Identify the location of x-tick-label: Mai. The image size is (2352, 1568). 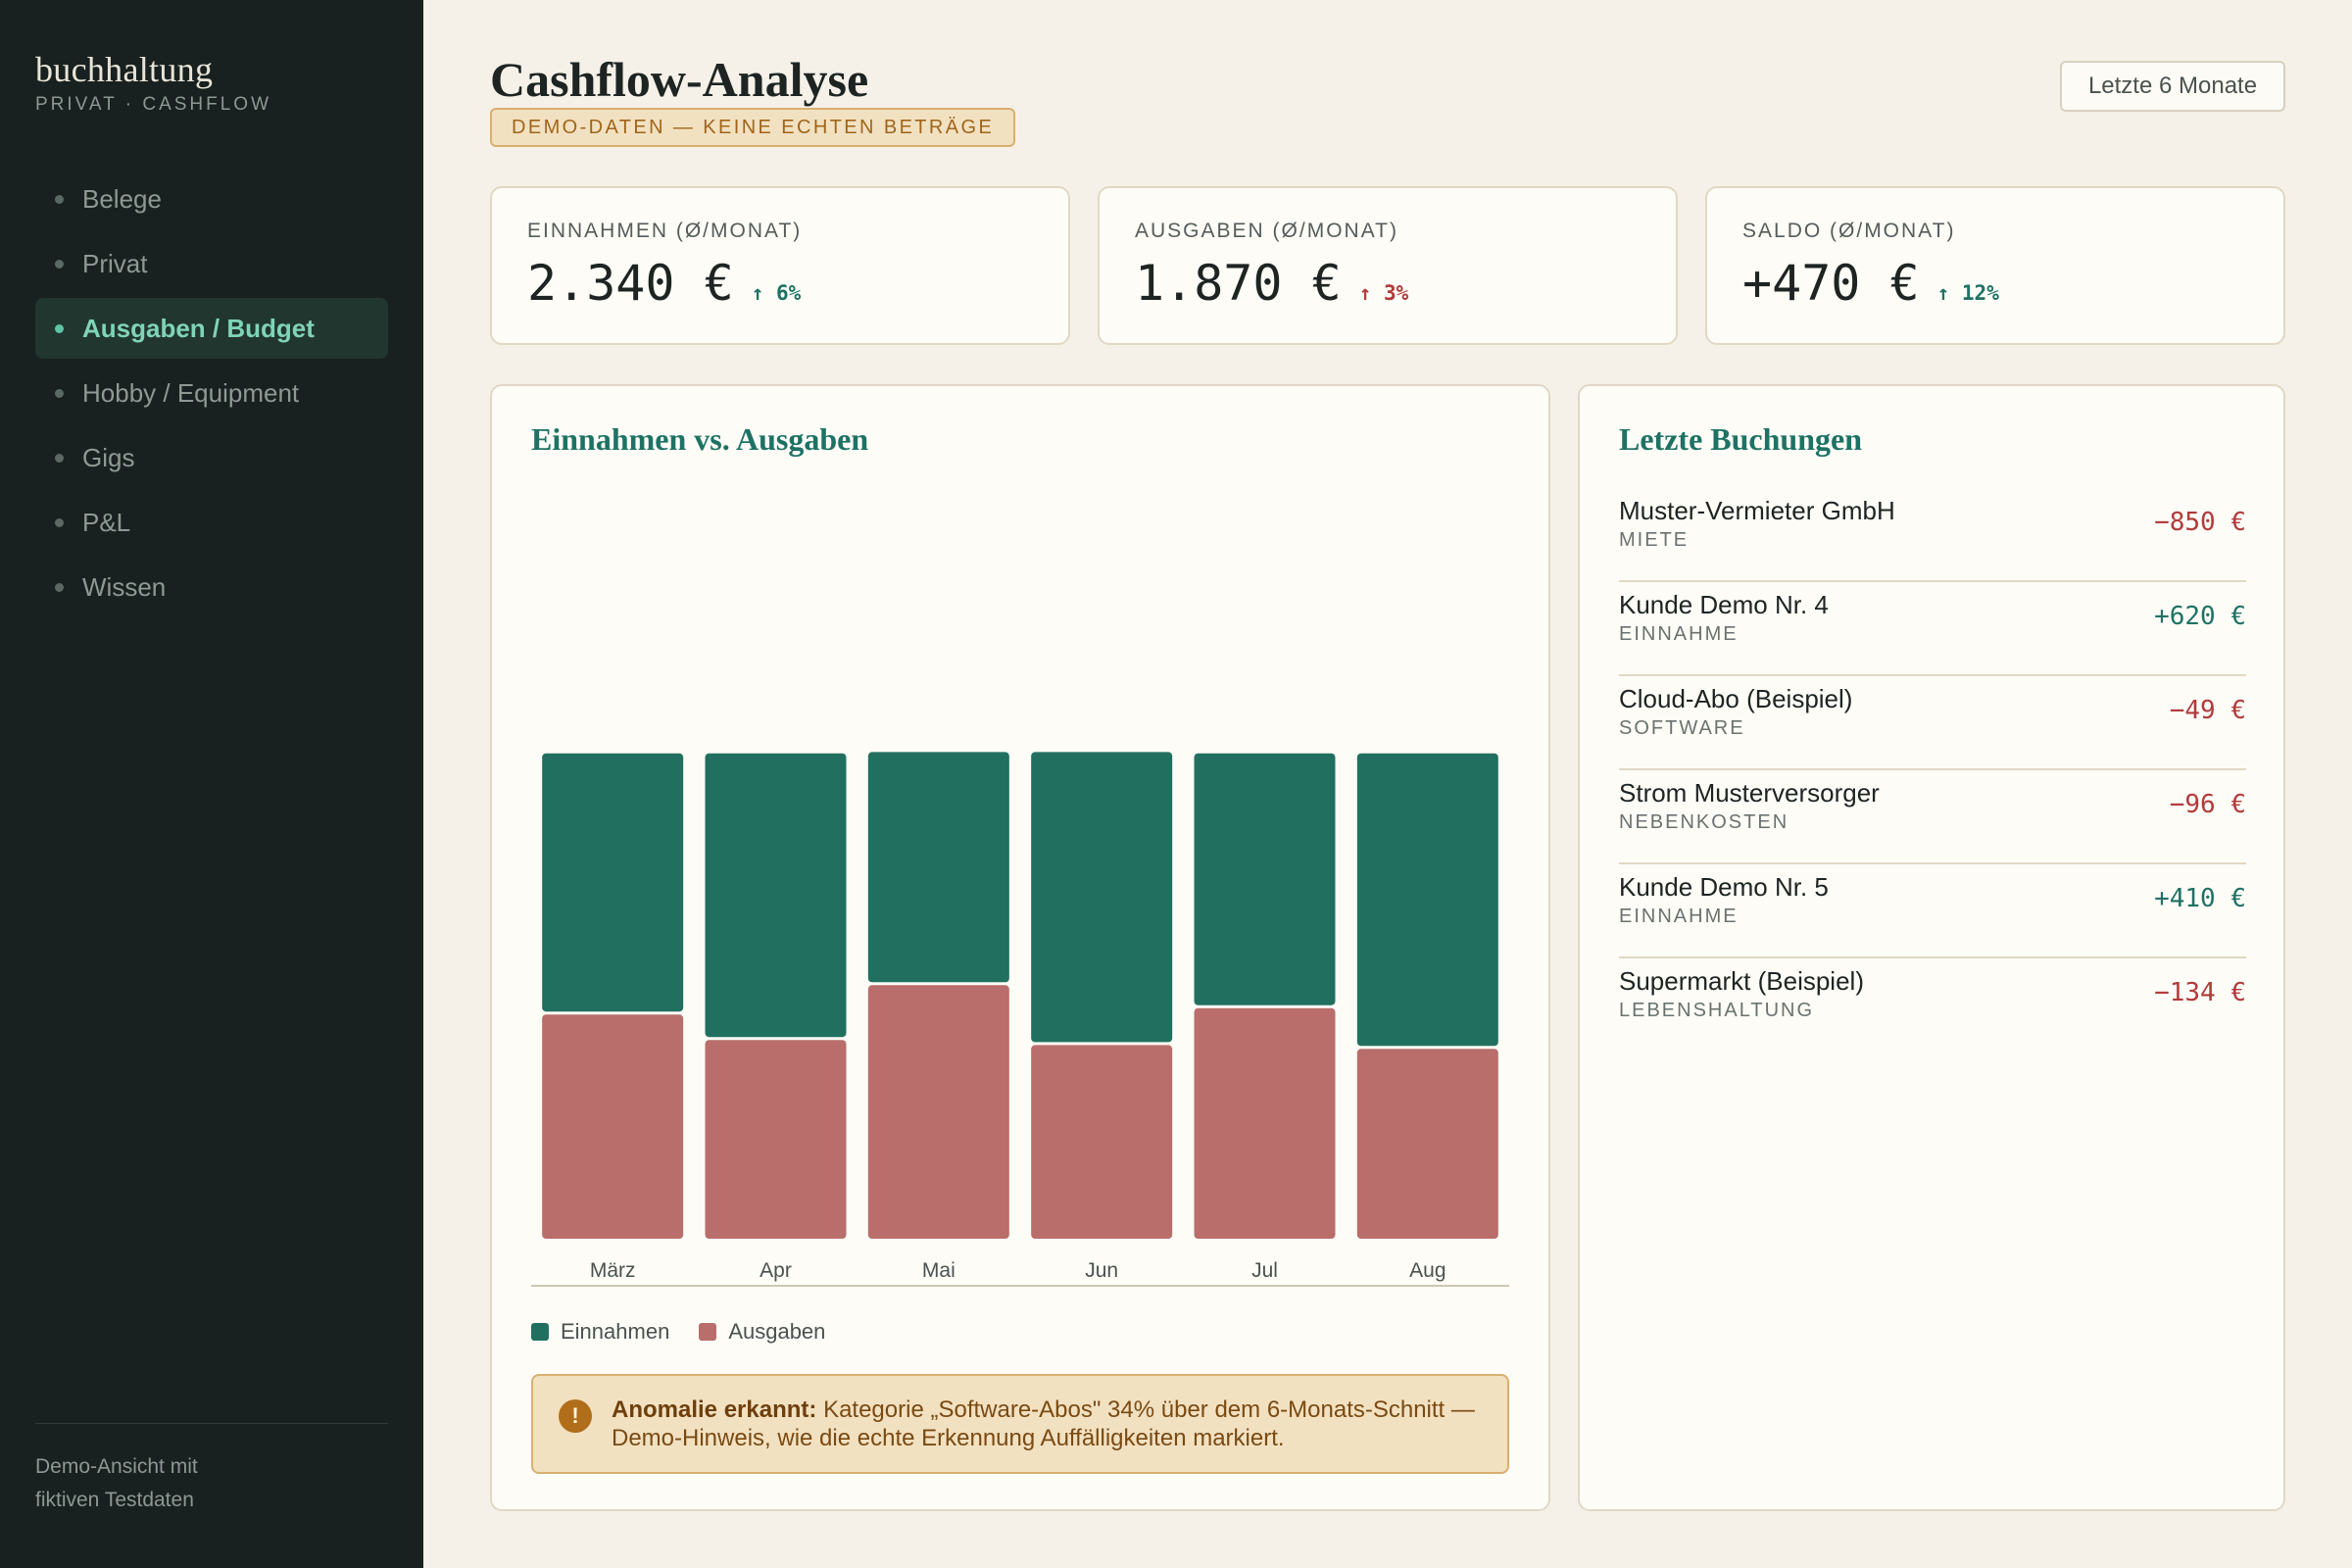
(939, 1270).